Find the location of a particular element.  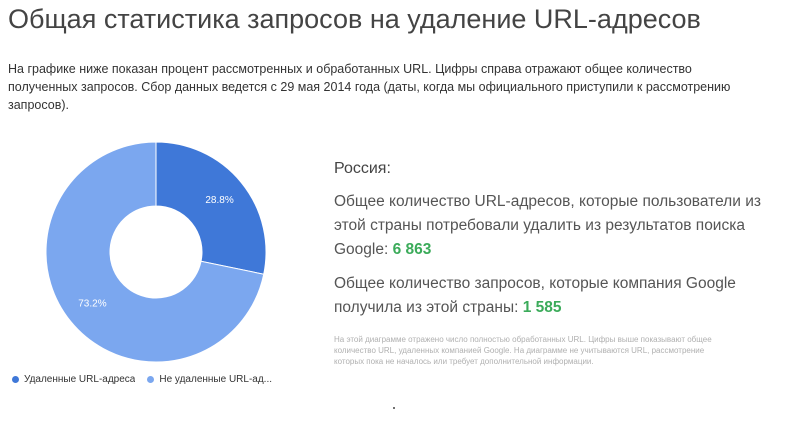

legend-label-removed: Удаленные URL-адреса is located at coordinates (80, 379).